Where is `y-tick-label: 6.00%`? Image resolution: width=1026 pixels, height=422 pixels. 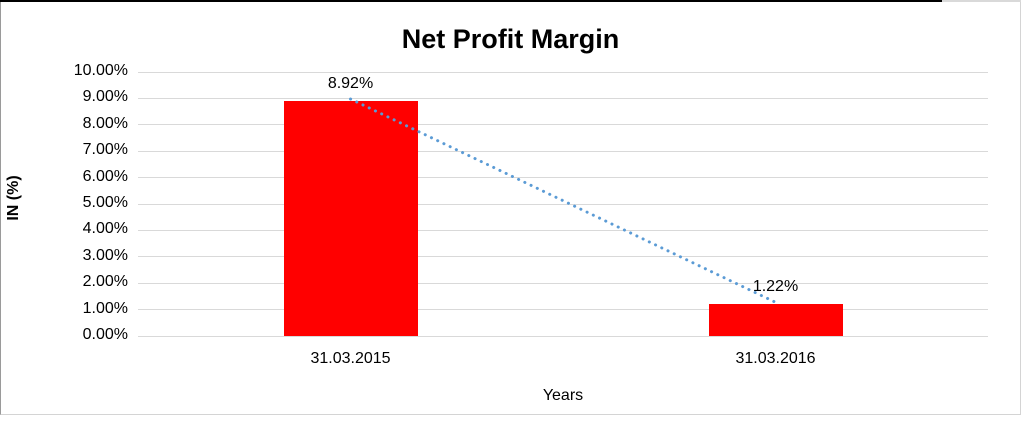 y-tick-label: 6.00% is located at coordinates (105, 176).